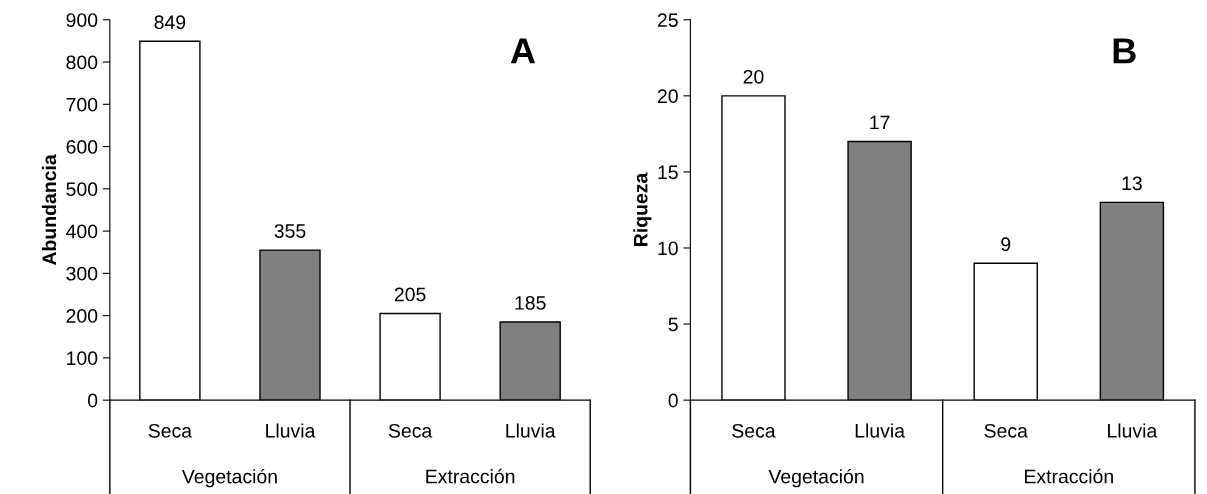  I want to click on data-label: 13, so click(1132, 183).